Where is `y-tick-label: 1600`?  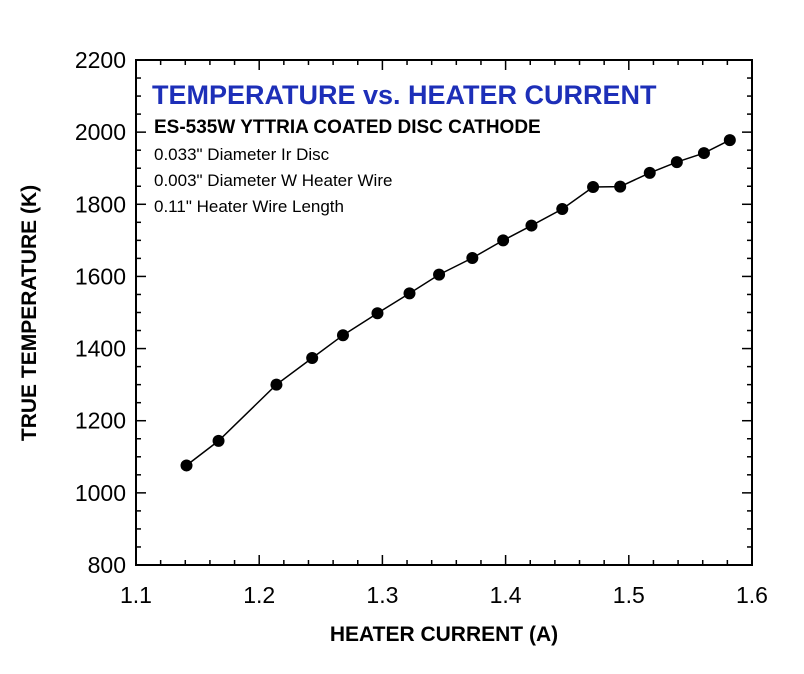
y-tick-label: 1600 is located at coordinates (100, 276).